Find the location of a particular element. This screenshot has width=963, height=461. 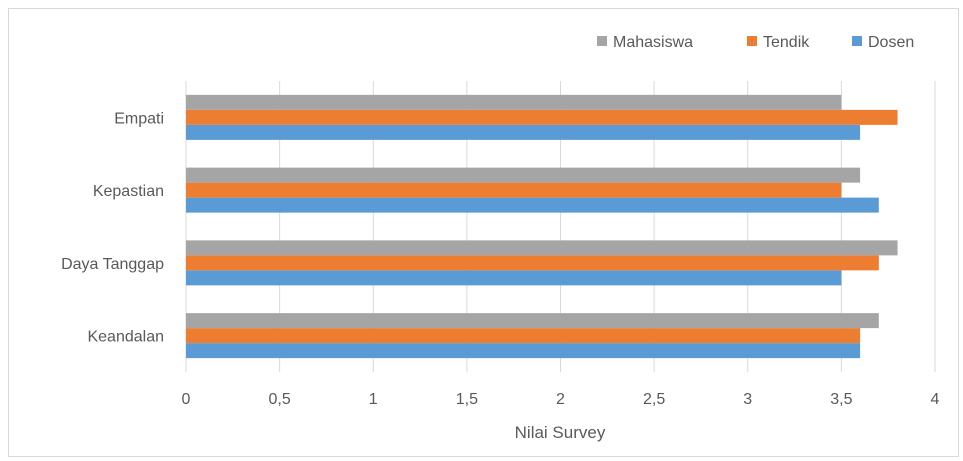

category-label: Empati is located at coordinates (139, 118).